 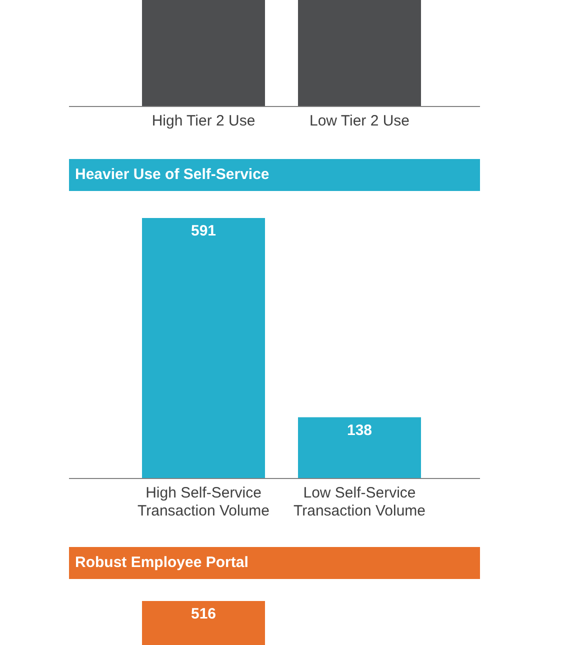 What do you see at coordinates (359, 121) in the screenshot?
I see `x-tick-label: Low Tier 2 Use` at bounding box center [359, 121].